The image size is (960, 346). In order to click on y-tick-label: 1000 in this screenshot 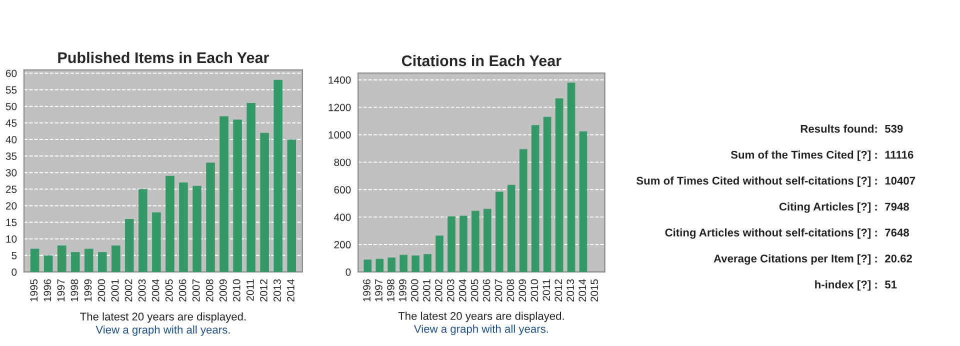, I will do `click(339, 135)`.